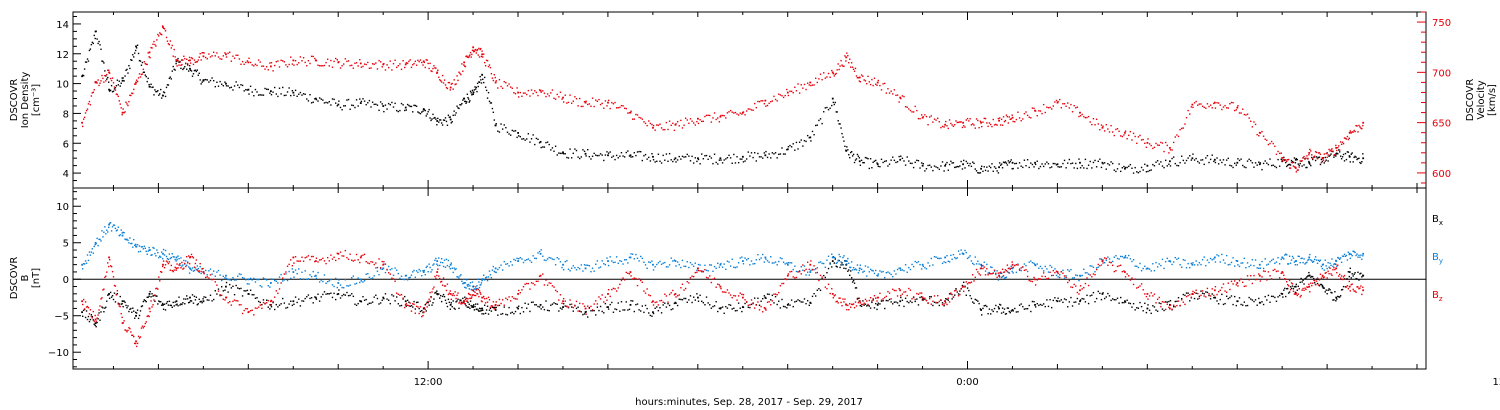  I want to click on velocity-point-reading, so click(675, 124).